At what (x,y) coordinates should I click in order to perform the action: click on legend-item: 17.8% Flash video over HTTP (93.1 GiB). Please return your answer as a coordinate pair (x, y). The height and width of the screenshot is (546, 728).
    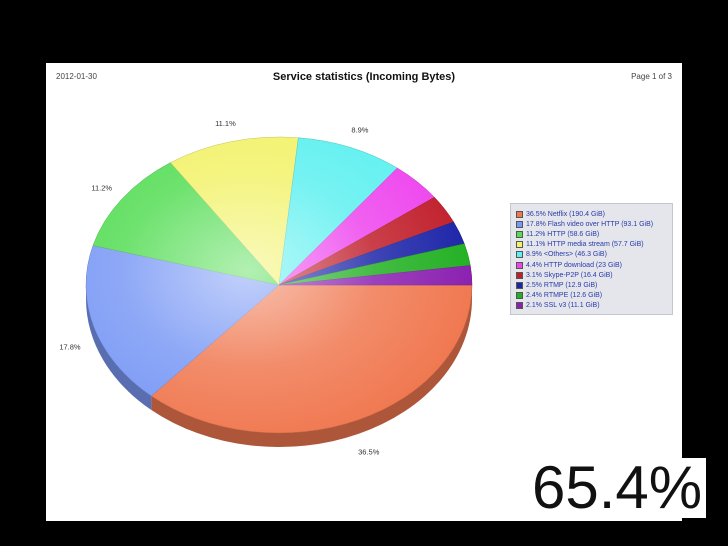
    Looking at the image, I should click on (592, 224).